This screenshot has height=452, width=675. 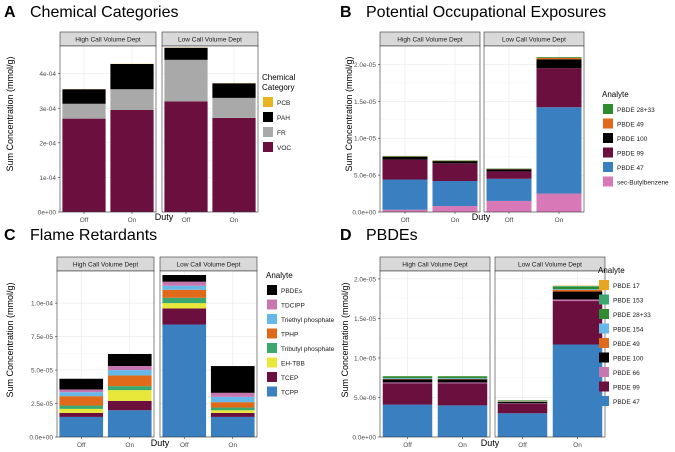 What do you see at coordinates (93, 235) in the screenshot?
I see `panel-title: Flame Retardants` at bounding box center [93, 235].